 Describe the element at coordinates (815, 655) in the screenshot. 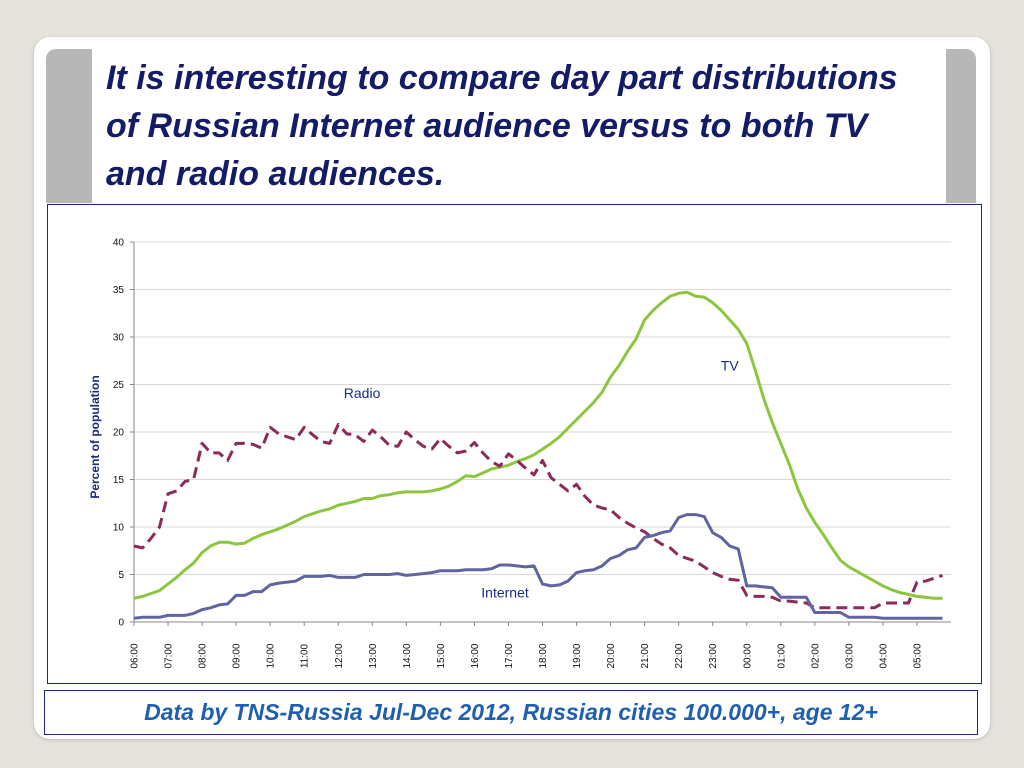

I see `x-tick-label: 02:00` at that location.